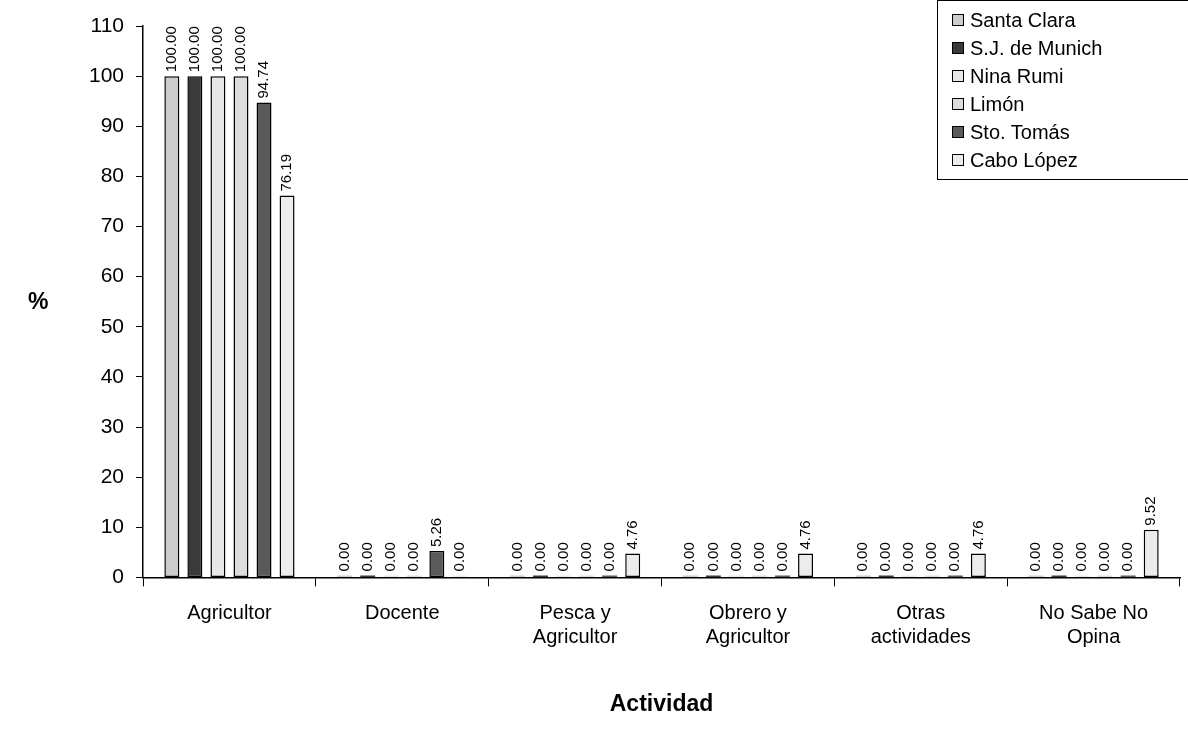 This screenshot has width=1188, height=741. What do you see at coordinates (1020, 132) in the screenshot?
I see `legend-label: Sto. Tomás` at bounding box center [1020, 132].